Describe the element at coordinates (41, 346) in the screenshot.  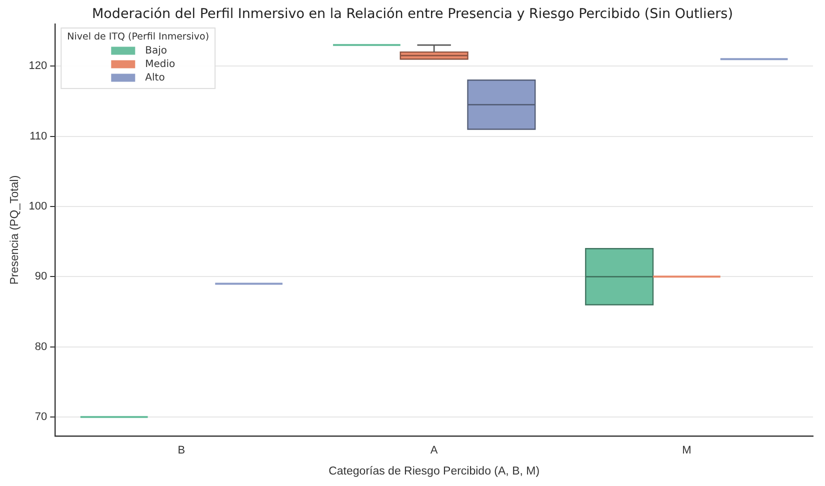
I see `y-tick-label: 80` at that location.